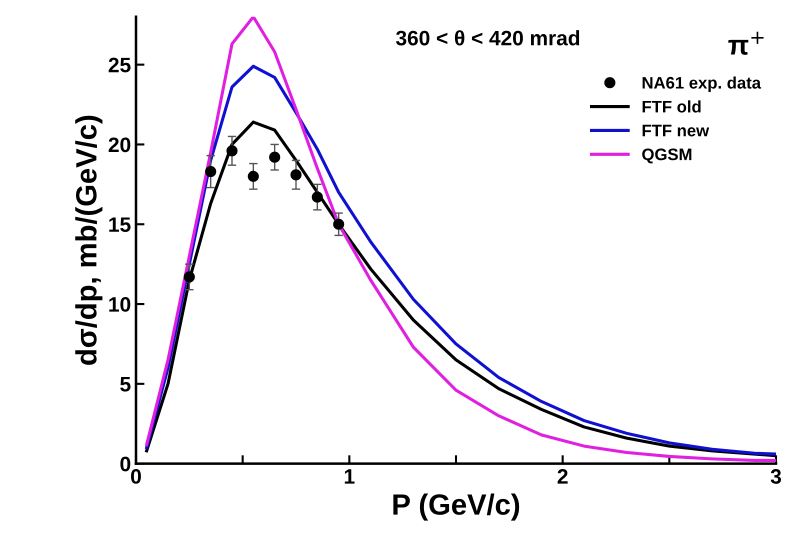 The height and width of the screenshot is (541, 800). What do you see at coordinates (563, 476) in the screenshot?
I see `x-tick-label: 2` at bounding box center [563, 476].